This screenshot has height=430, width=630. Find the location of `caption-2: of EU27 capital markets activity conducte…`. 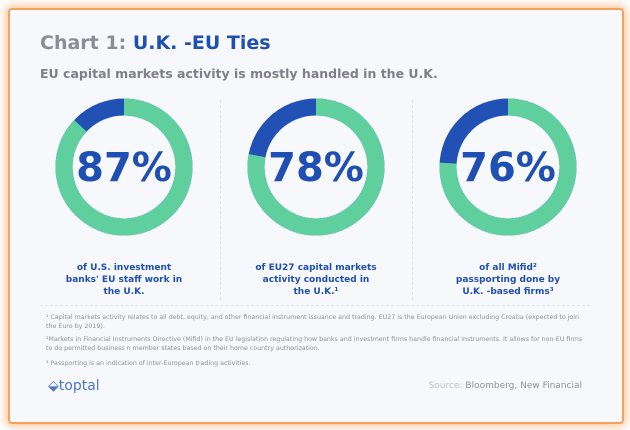

caption-2: of EU27 capital markets activity conducte… is located at coordinates (316, 280).